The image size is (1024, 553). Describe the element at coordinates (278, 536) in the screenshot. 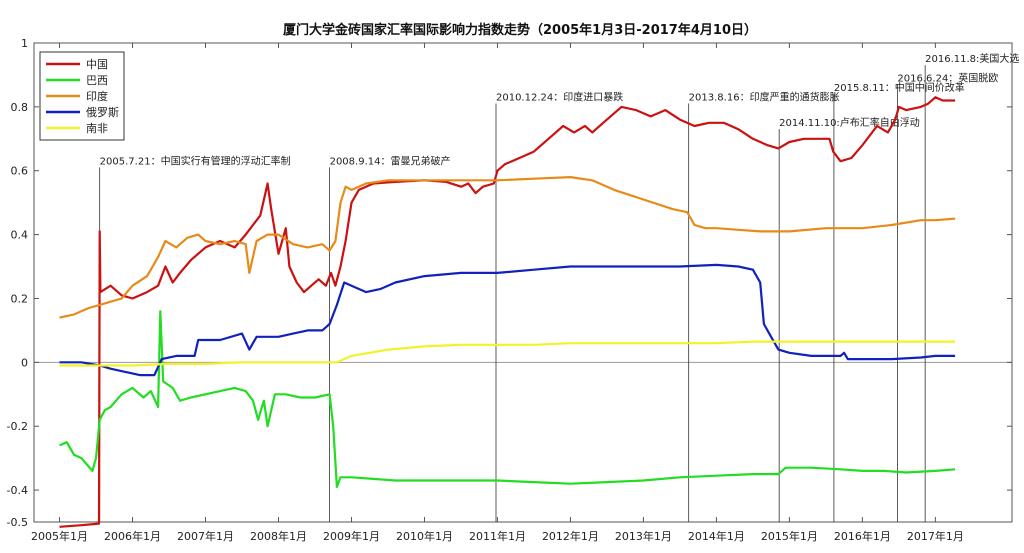

I see `x-tick-label: 2008年1月` at that location.